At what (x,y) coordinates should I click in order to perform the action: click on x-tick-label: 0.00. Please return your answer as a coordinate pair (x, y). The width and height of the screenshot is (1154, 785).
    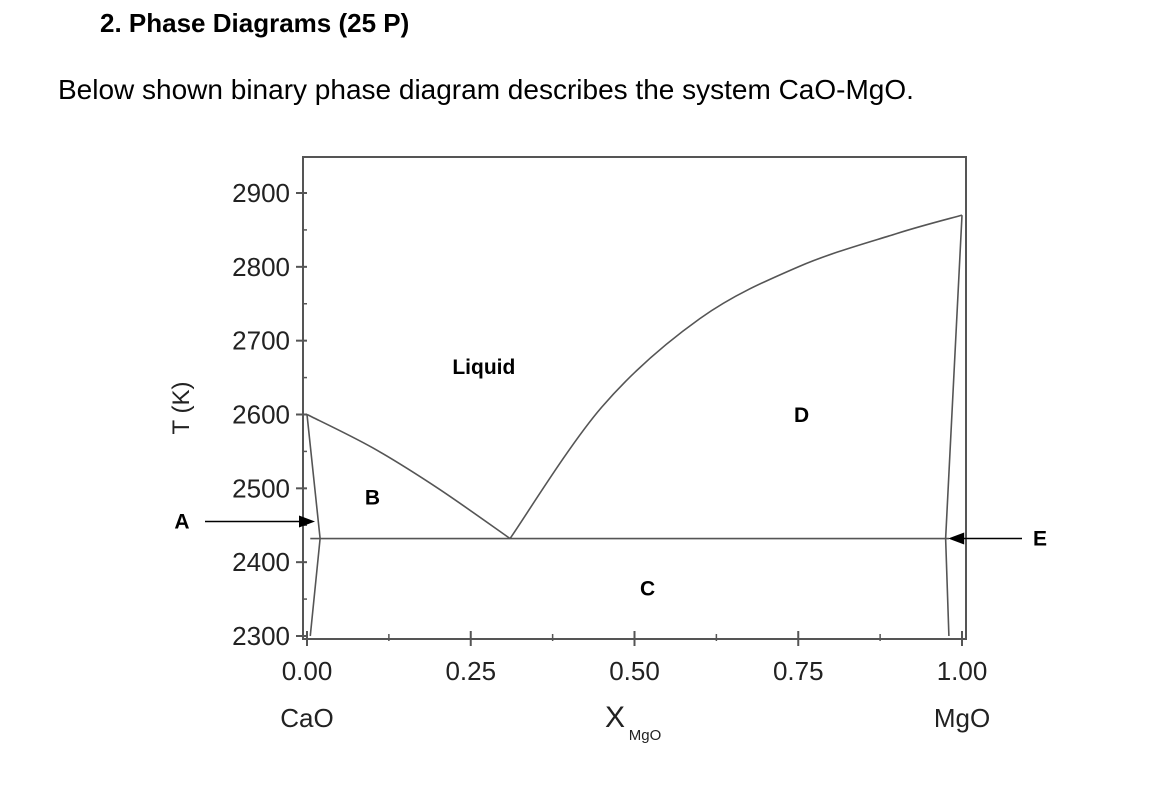
    Looking at the image, I should click on (307, 671).